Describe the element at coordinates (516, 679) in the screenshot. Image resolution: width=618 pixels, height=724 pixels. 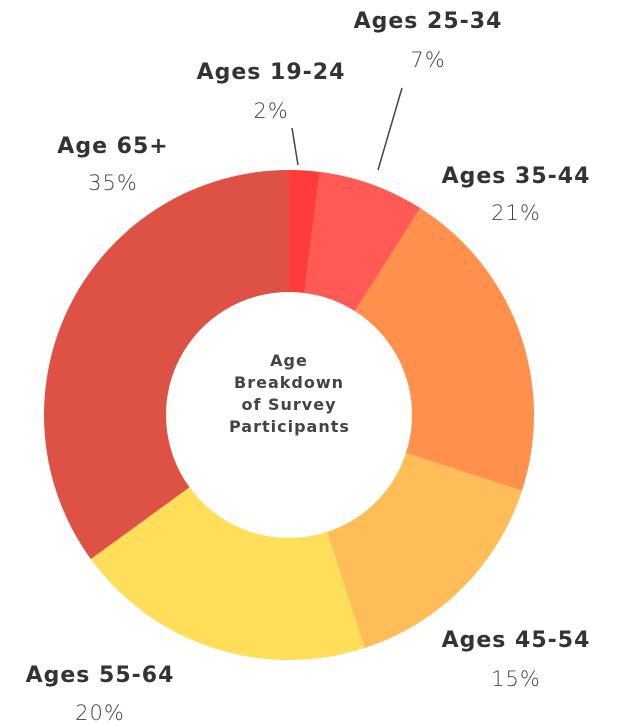
I see `value-label: 15%` at that location.